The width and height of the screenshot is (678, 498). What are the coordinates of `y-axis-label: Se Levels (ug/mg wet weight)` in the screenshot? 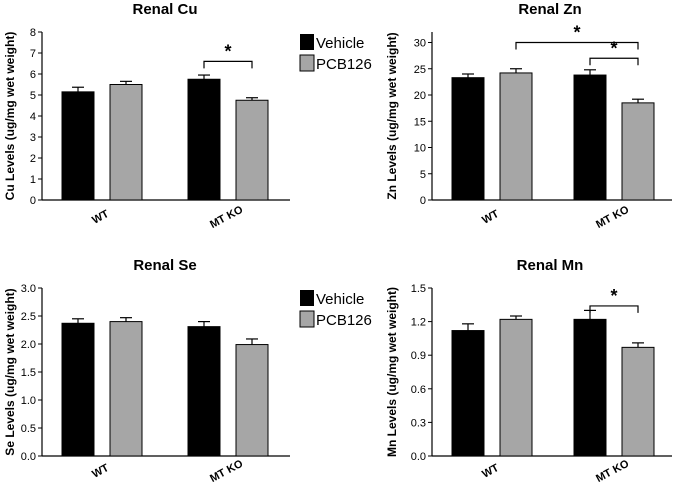 It's located at (10, 371).